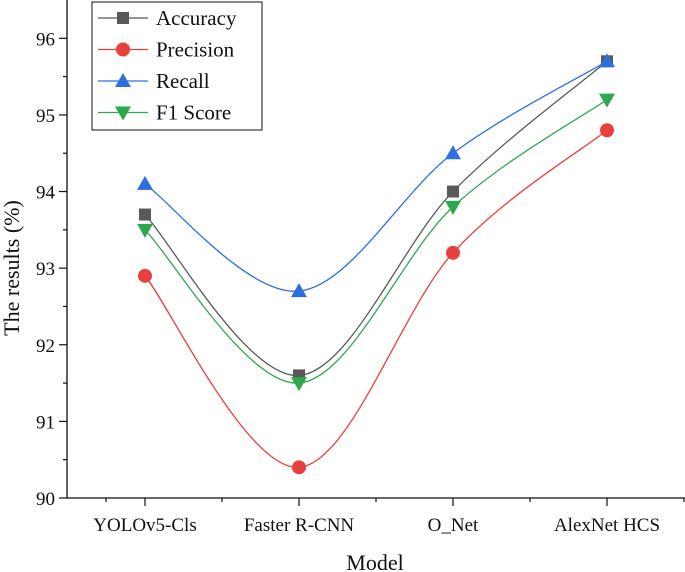  I want to click on legend-marker-precision, so click(123, 49).